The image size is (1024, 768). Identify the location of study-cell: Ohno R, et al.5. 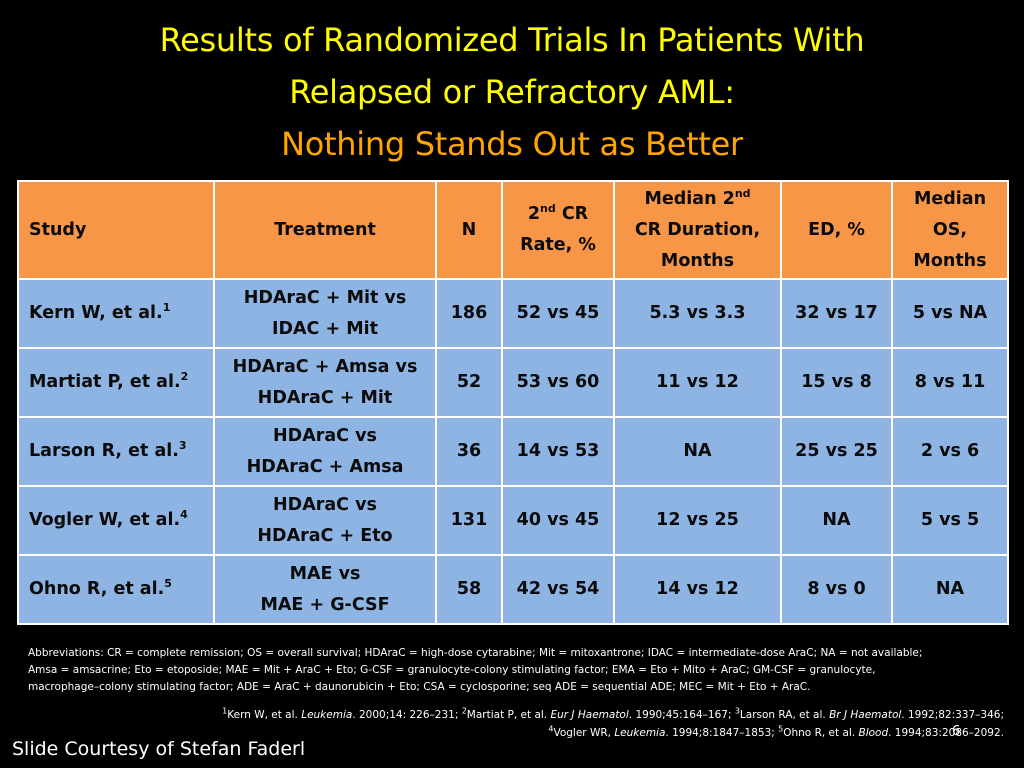
(116, 589).